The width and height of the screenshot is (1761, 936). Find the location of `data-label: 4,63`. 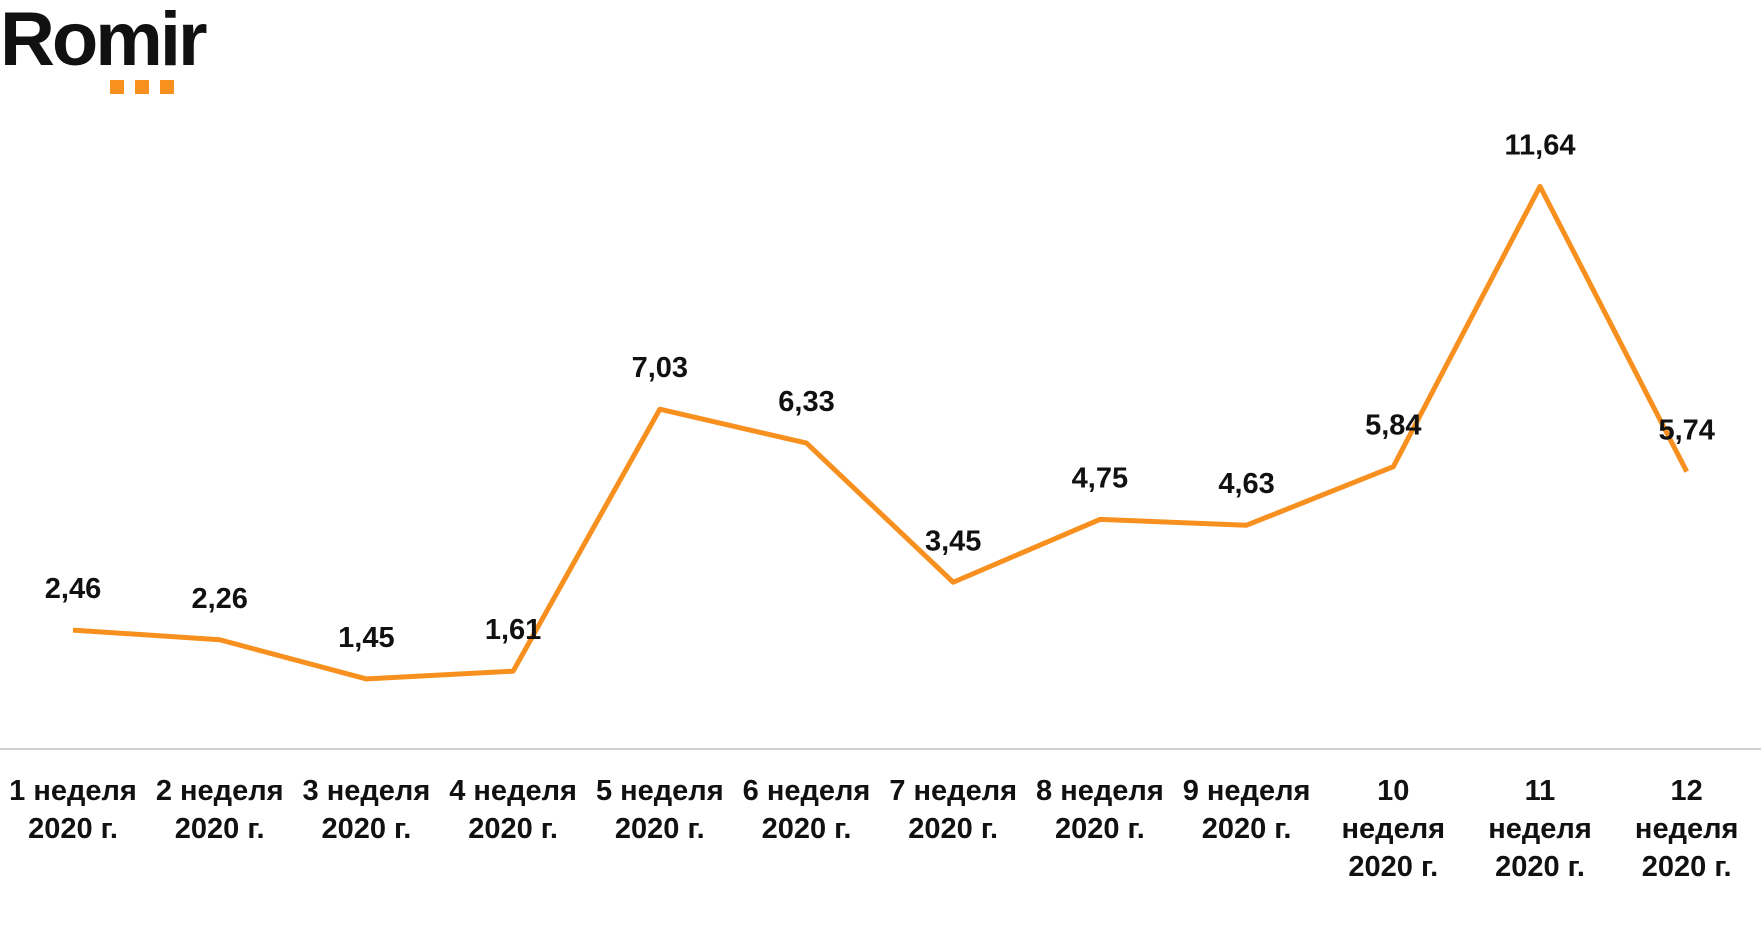

data-label: 4,63 is located at coordinates (1246, 484).